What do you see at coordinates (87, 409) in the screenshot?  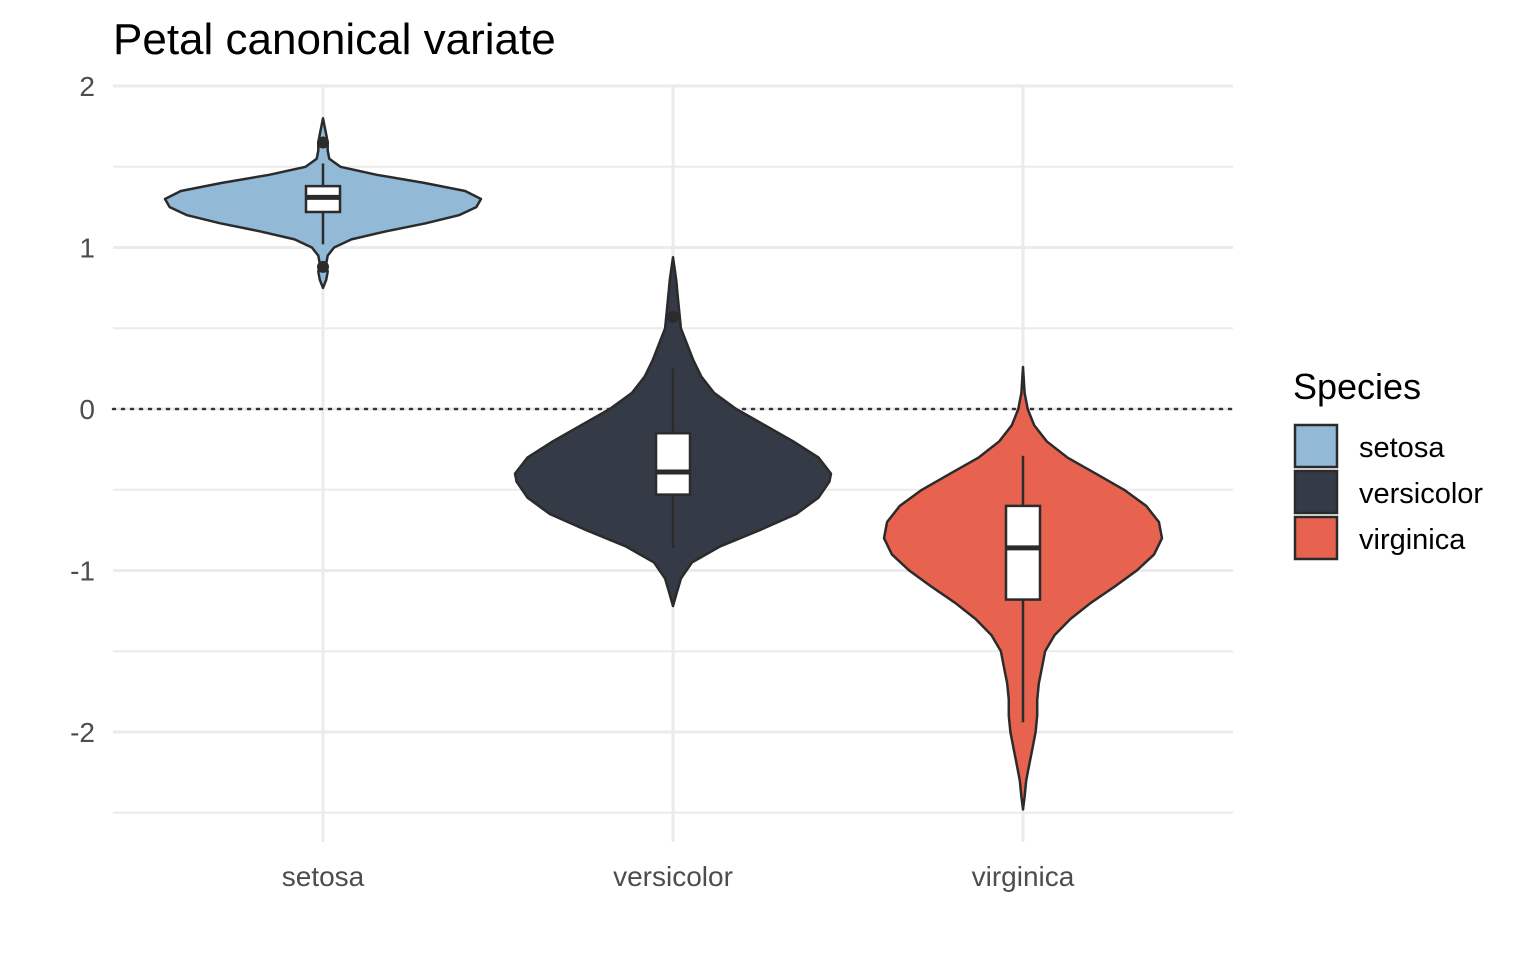 I see `y-tick-label: 0` at bounding box center [87, 409].